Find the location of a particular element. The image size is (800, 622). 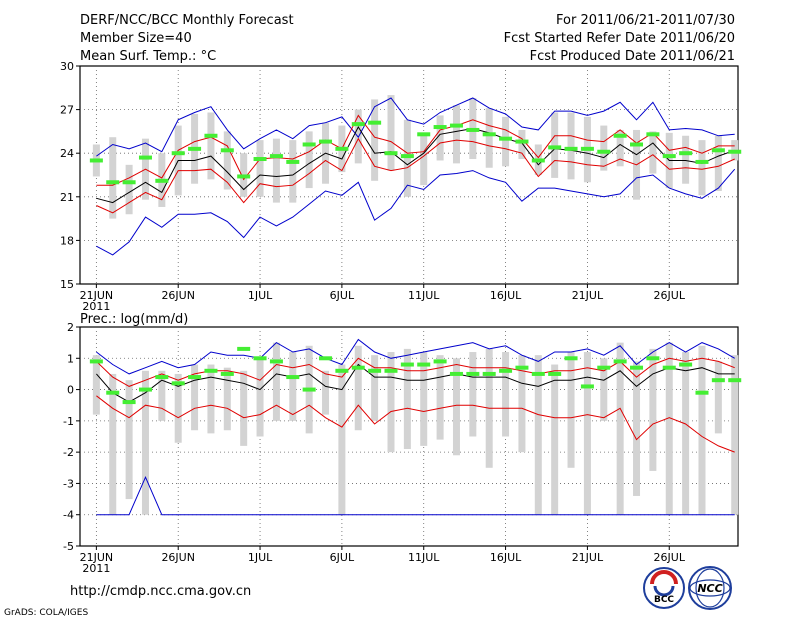

y-tick-label: -3 is located at coordinates (68, 483).